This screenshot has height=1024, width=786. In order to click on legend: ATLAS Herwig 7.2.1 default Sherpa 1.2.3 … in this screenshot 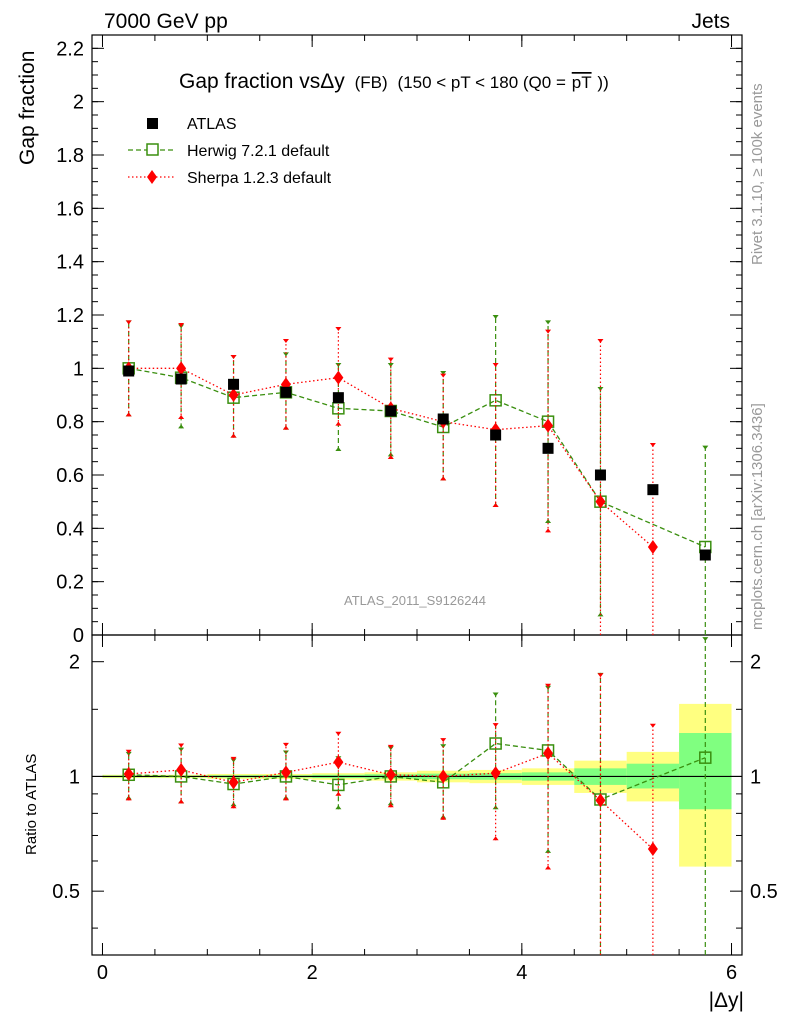, I will do `click(230, 151)`.